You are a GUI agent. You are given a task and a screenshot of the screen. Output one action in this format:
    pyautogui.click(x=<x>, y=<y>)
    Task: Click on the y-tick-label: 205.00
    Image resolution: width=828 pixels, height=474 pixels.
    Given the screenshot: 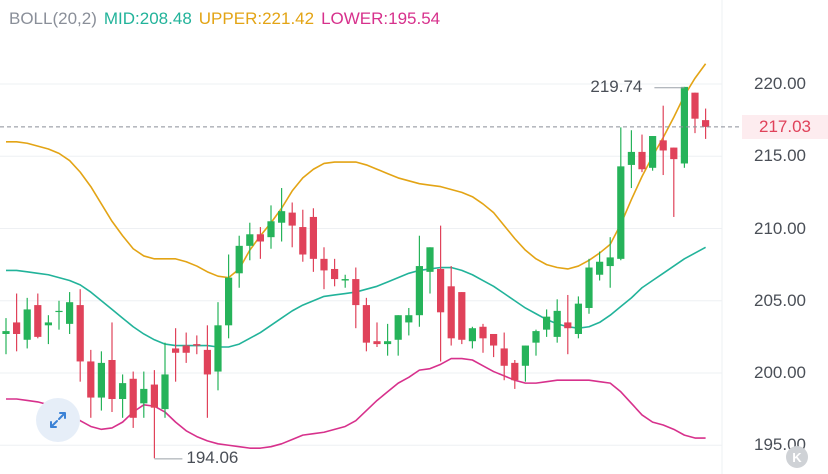 What is the action you would take?
    pyautogui.click(x=780, y=300)
    